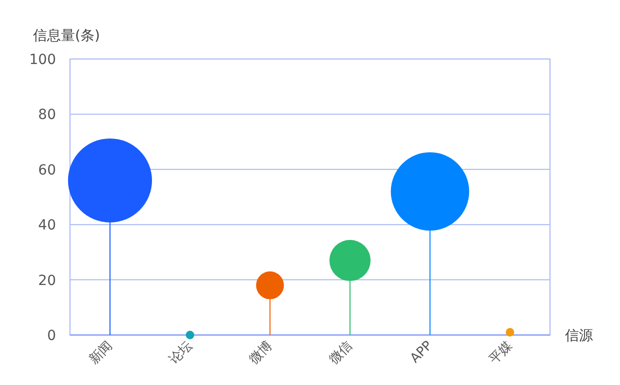 This screenshot has width=620, height=385. I want to click on y-tick-label: 0, so click(51, 336).